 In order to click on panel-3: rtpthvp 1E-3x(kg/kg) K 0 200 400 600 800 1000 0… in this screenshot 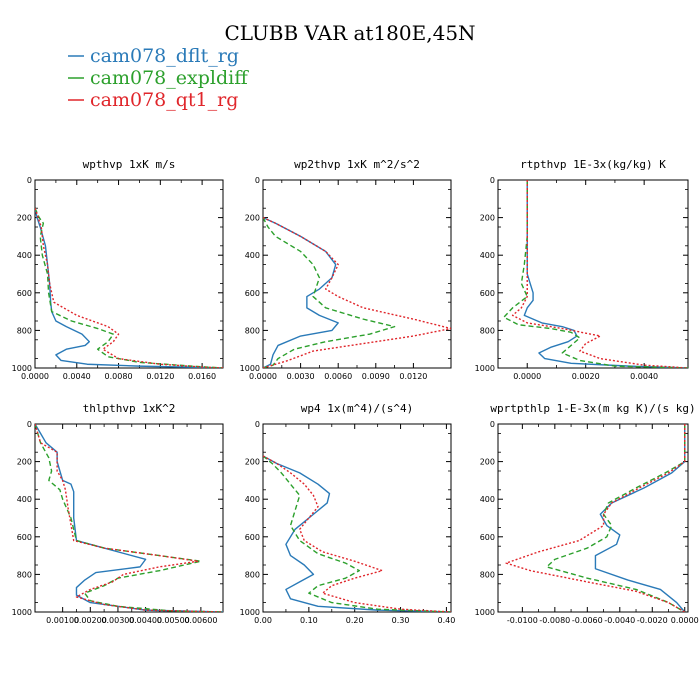, I will do `click(582, 269)`.